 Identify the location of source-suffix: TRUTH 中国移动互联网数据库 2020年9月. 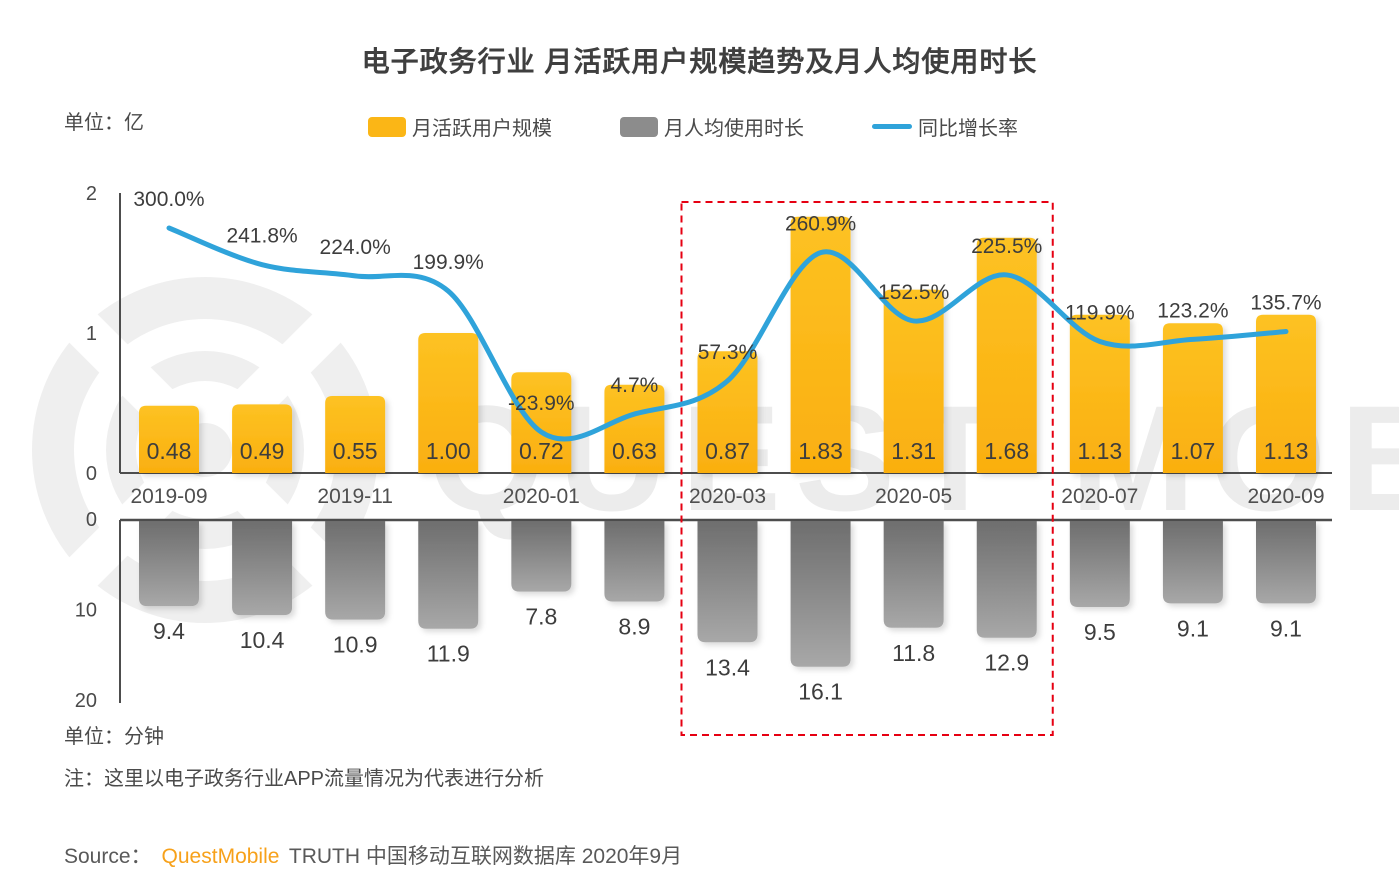
(483, 856).